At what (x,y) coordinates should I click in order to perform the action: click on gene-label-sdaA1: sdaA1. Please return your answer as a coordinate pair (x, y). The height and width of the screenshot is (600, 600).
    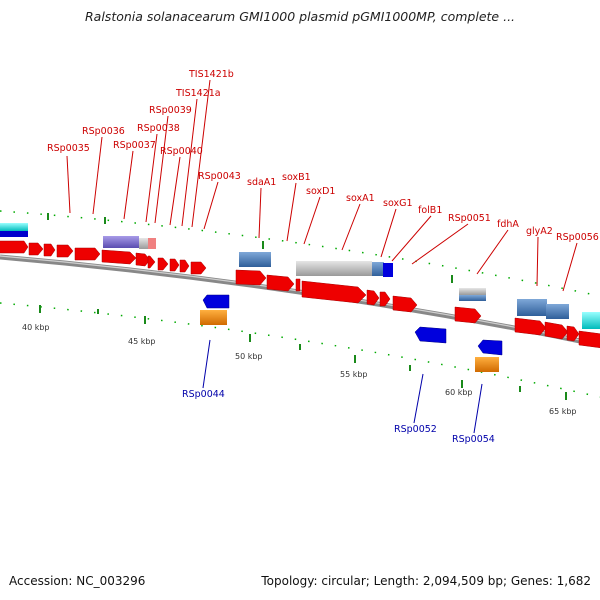
    Looking at the image, I should click on (261, 182).